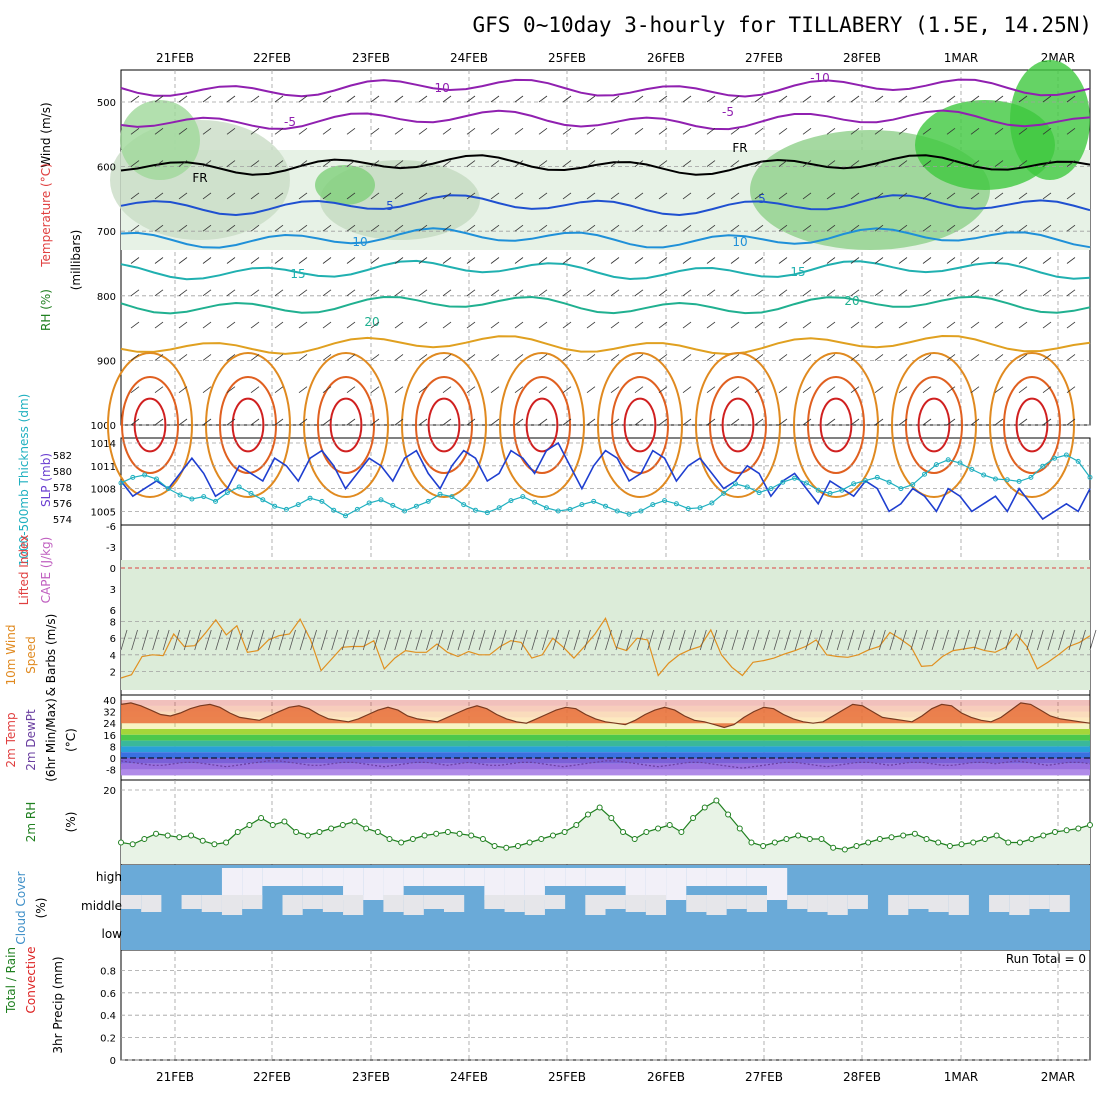 The width and height of the screenshot is (1100, 1100). I want to click on wind-speed-label: Speed, so click(31, 655).